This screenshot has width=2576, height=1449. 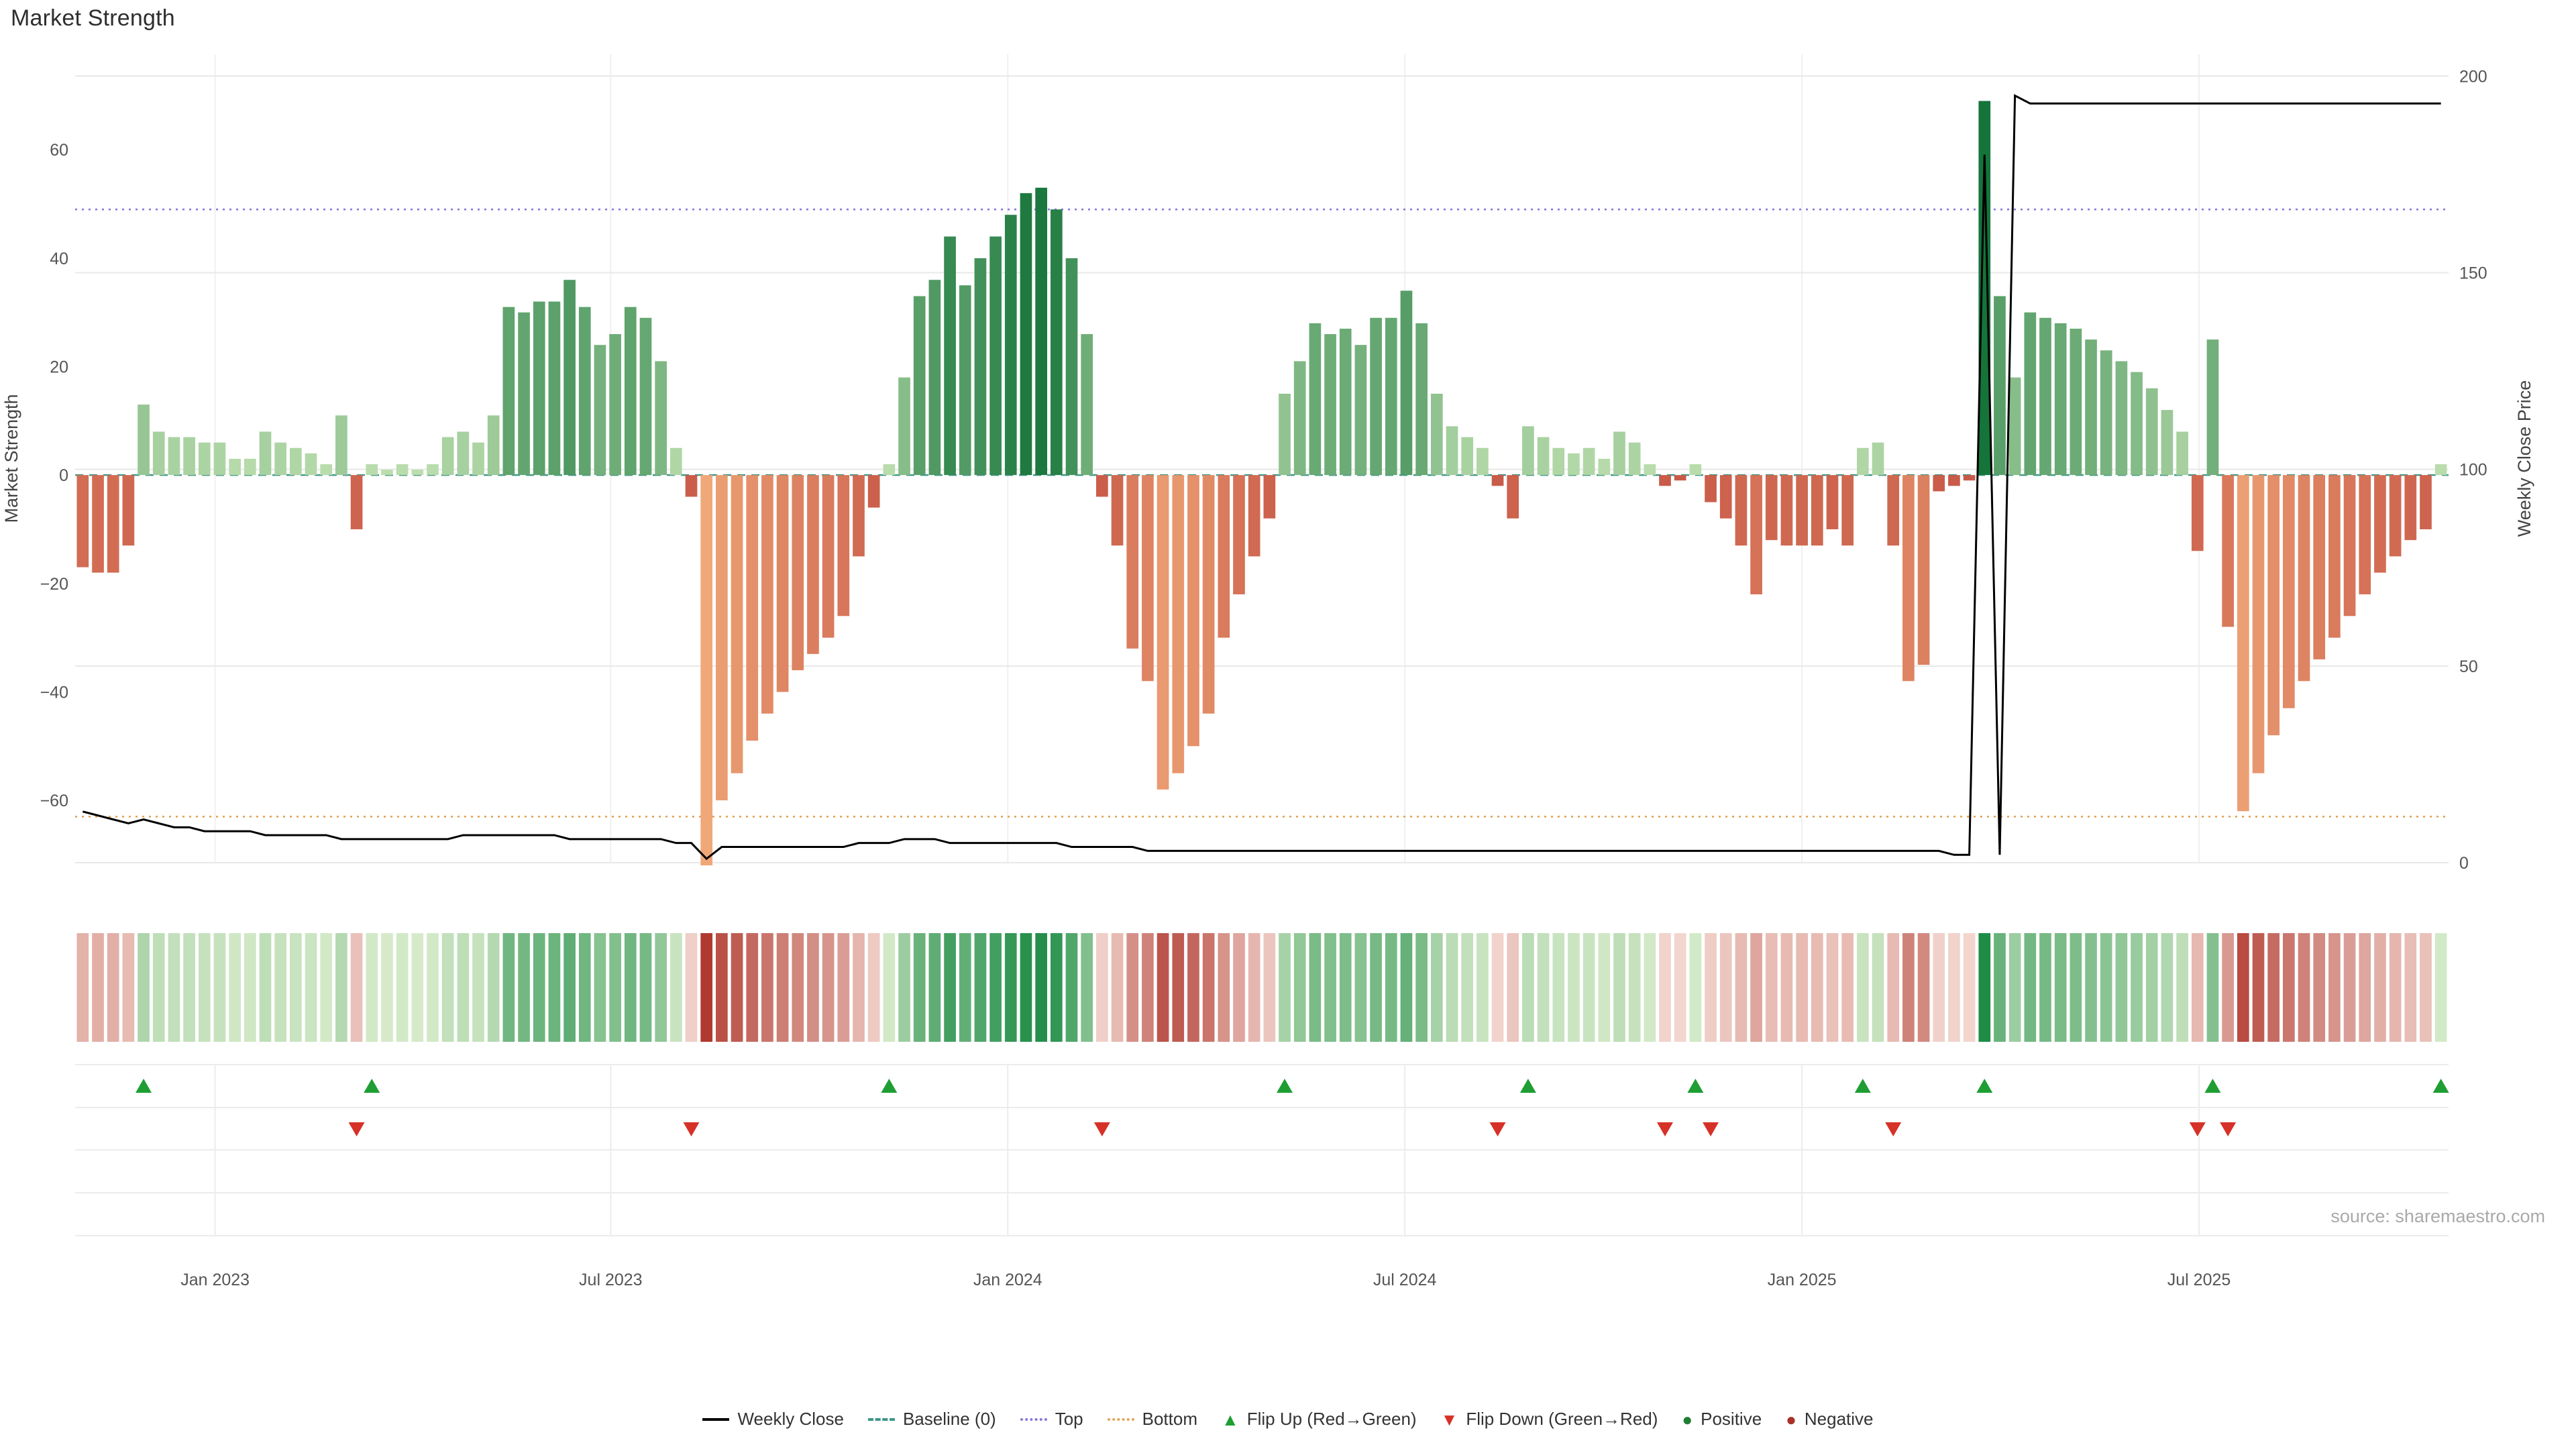 What do you see at coordinates (1262, 1150) in the screenshot?
I see `marker-panel` at bounding box center [1262, 1150].